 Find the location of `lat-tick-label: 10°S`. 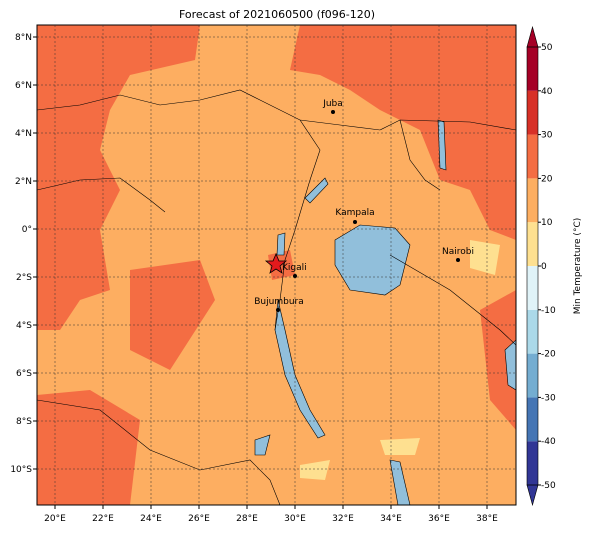

lat-tick-label: 10°S is located at coordinates (21, 470).